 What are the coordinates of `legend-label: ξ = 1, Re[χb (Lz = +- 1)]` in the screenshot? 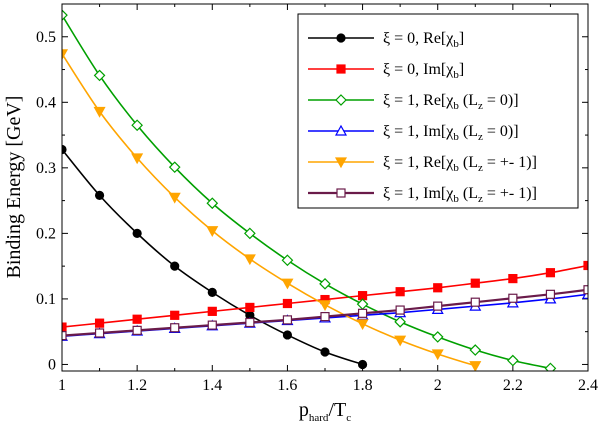 It's located at (460, 164).